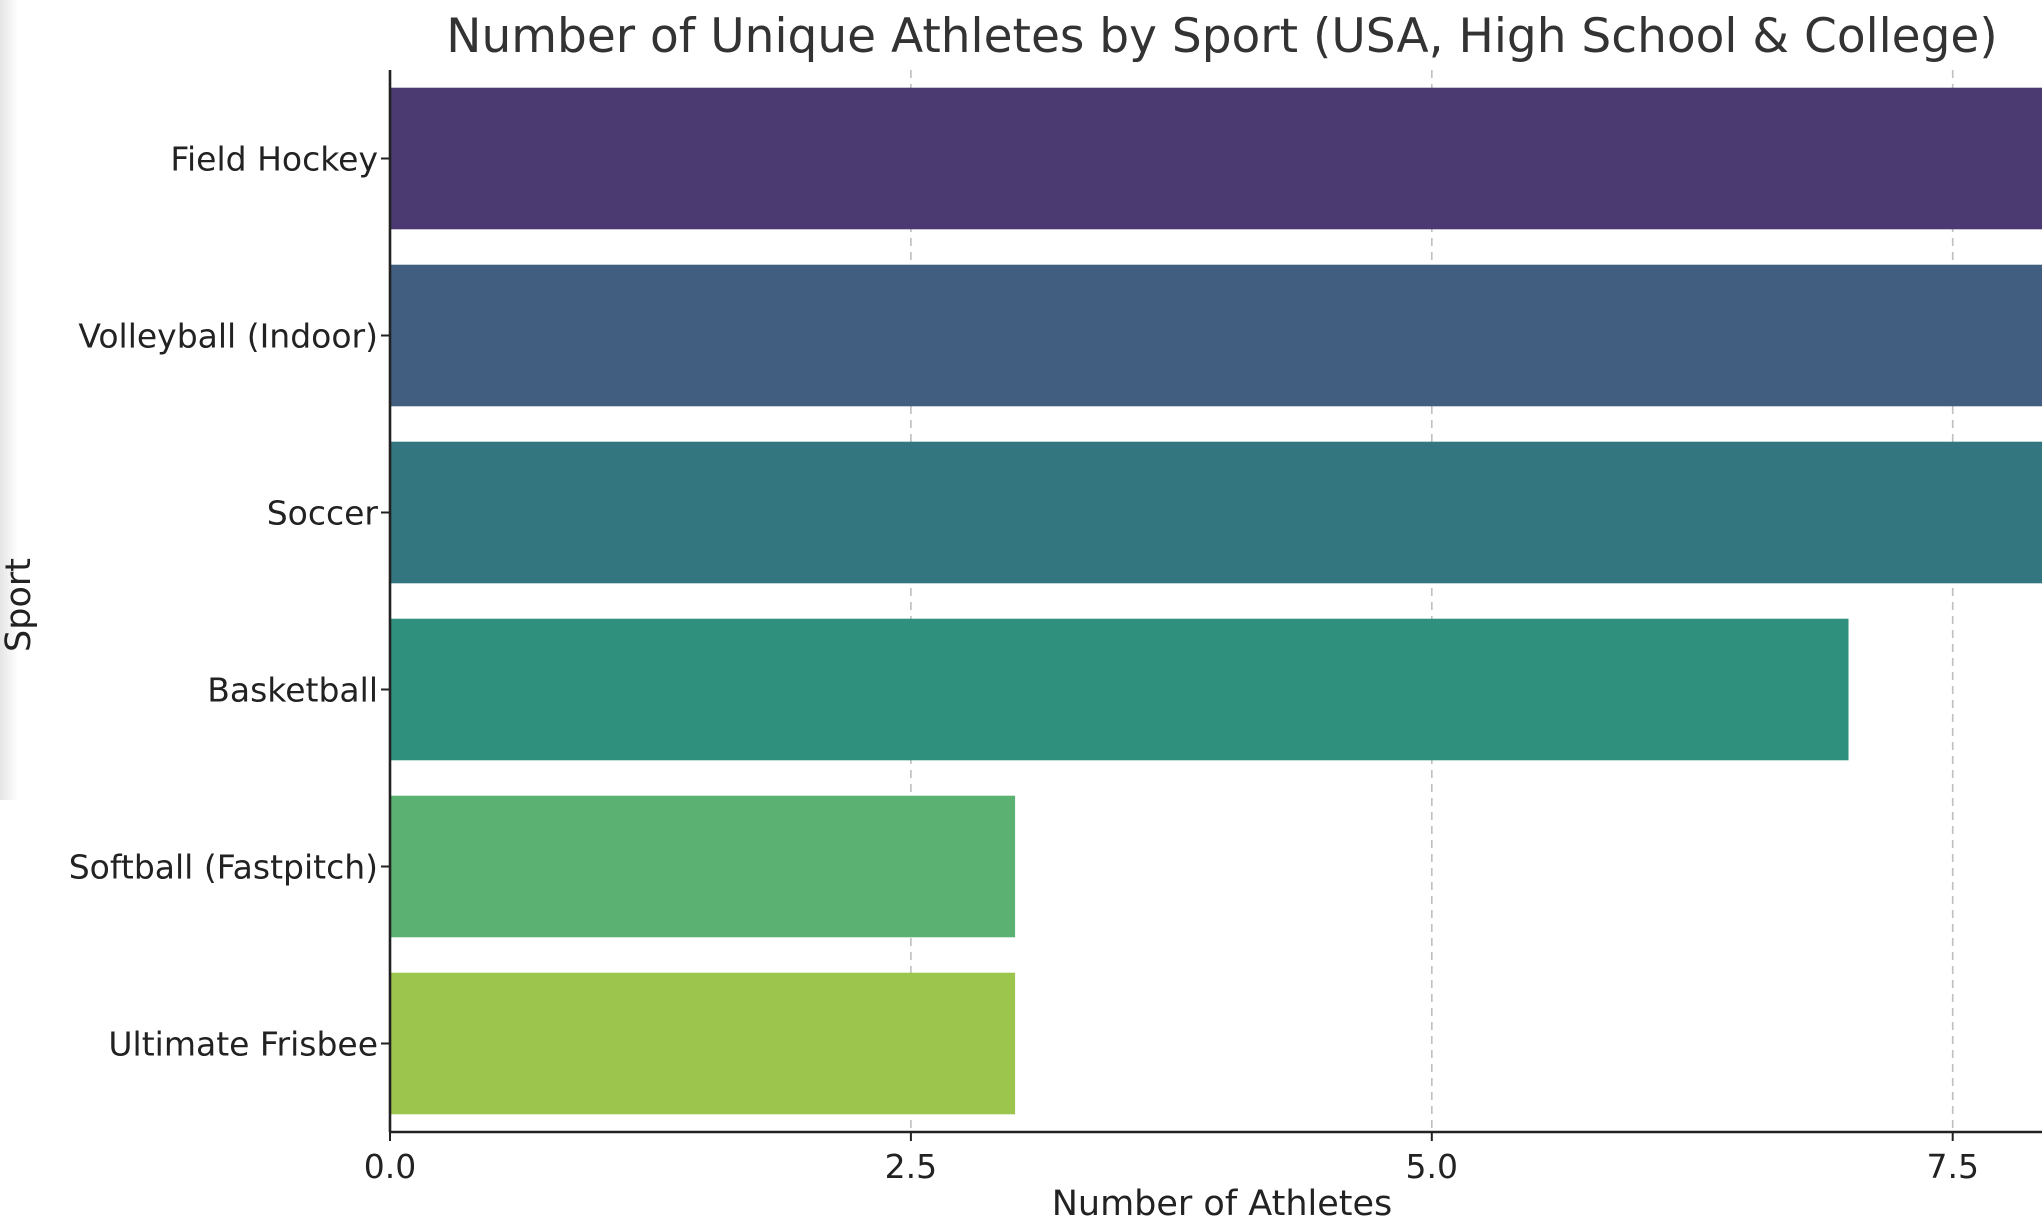 This screenshot has height=1232, width=2042. What do you see at coordinates (703, 1043) in the screenshot?
I see `bar-ultimate-frisbee` at bounding box center [703, 1043].